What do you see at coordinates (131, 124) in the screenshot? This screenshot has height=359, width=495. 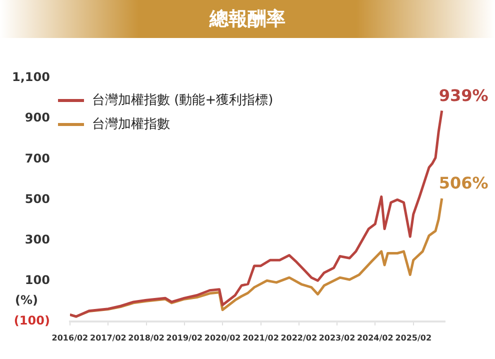 I see `legend-label: 台灣加權指數` at bounding box center [131, 124].